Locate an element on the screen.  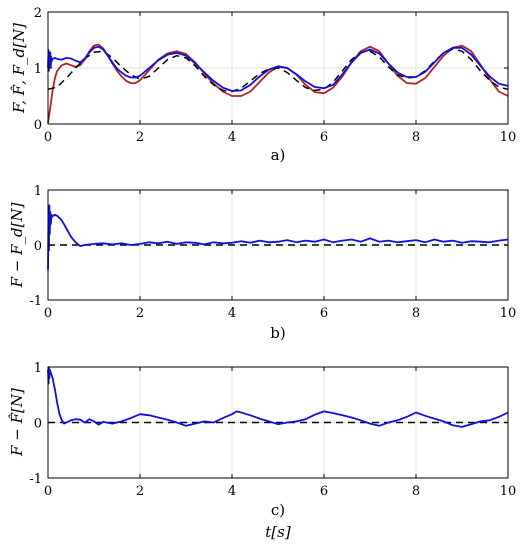
panel-b-series-blue is located at coordinates (278, 237).